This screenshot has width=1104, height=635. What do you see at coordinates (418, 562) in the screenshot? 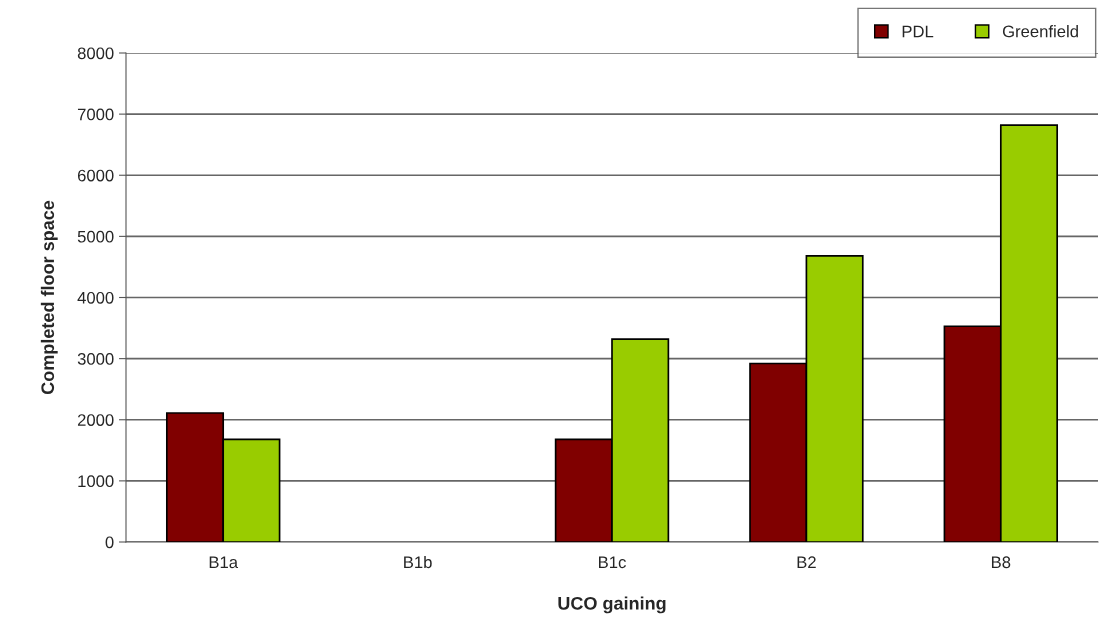
I see `x-tick-label: B1b` at bounding box center [418, 562].